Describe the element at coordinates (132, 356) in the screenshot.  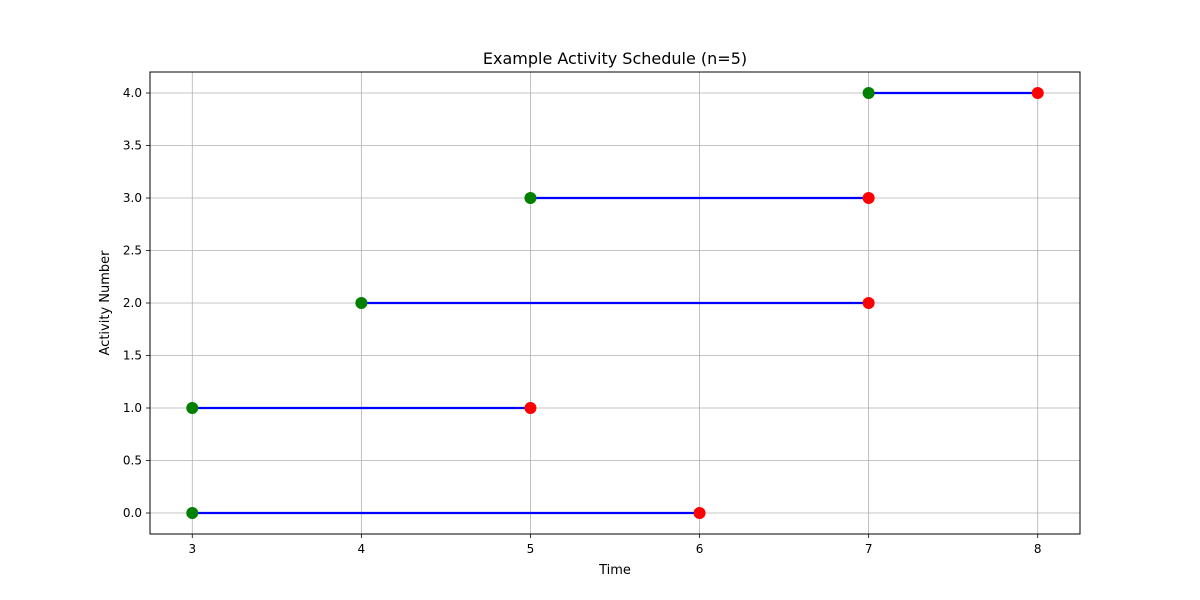
I see `y-tick-label: 1.5` at that location.